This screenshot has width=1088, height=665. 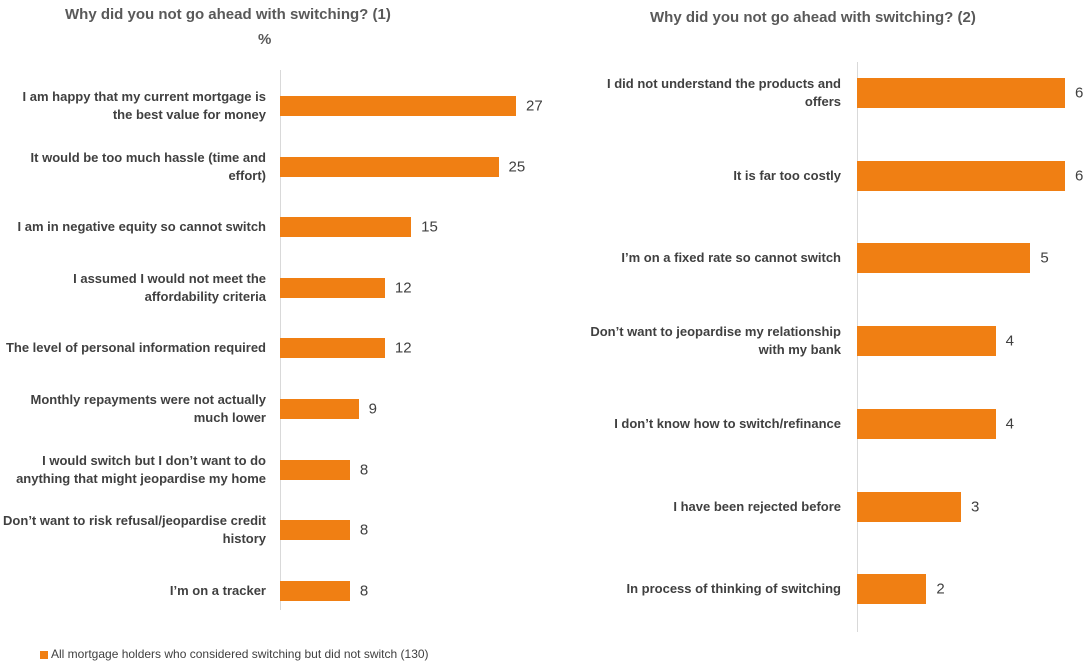 I want to click on category-label: I have been rejected before, so click(x=757, y=506).